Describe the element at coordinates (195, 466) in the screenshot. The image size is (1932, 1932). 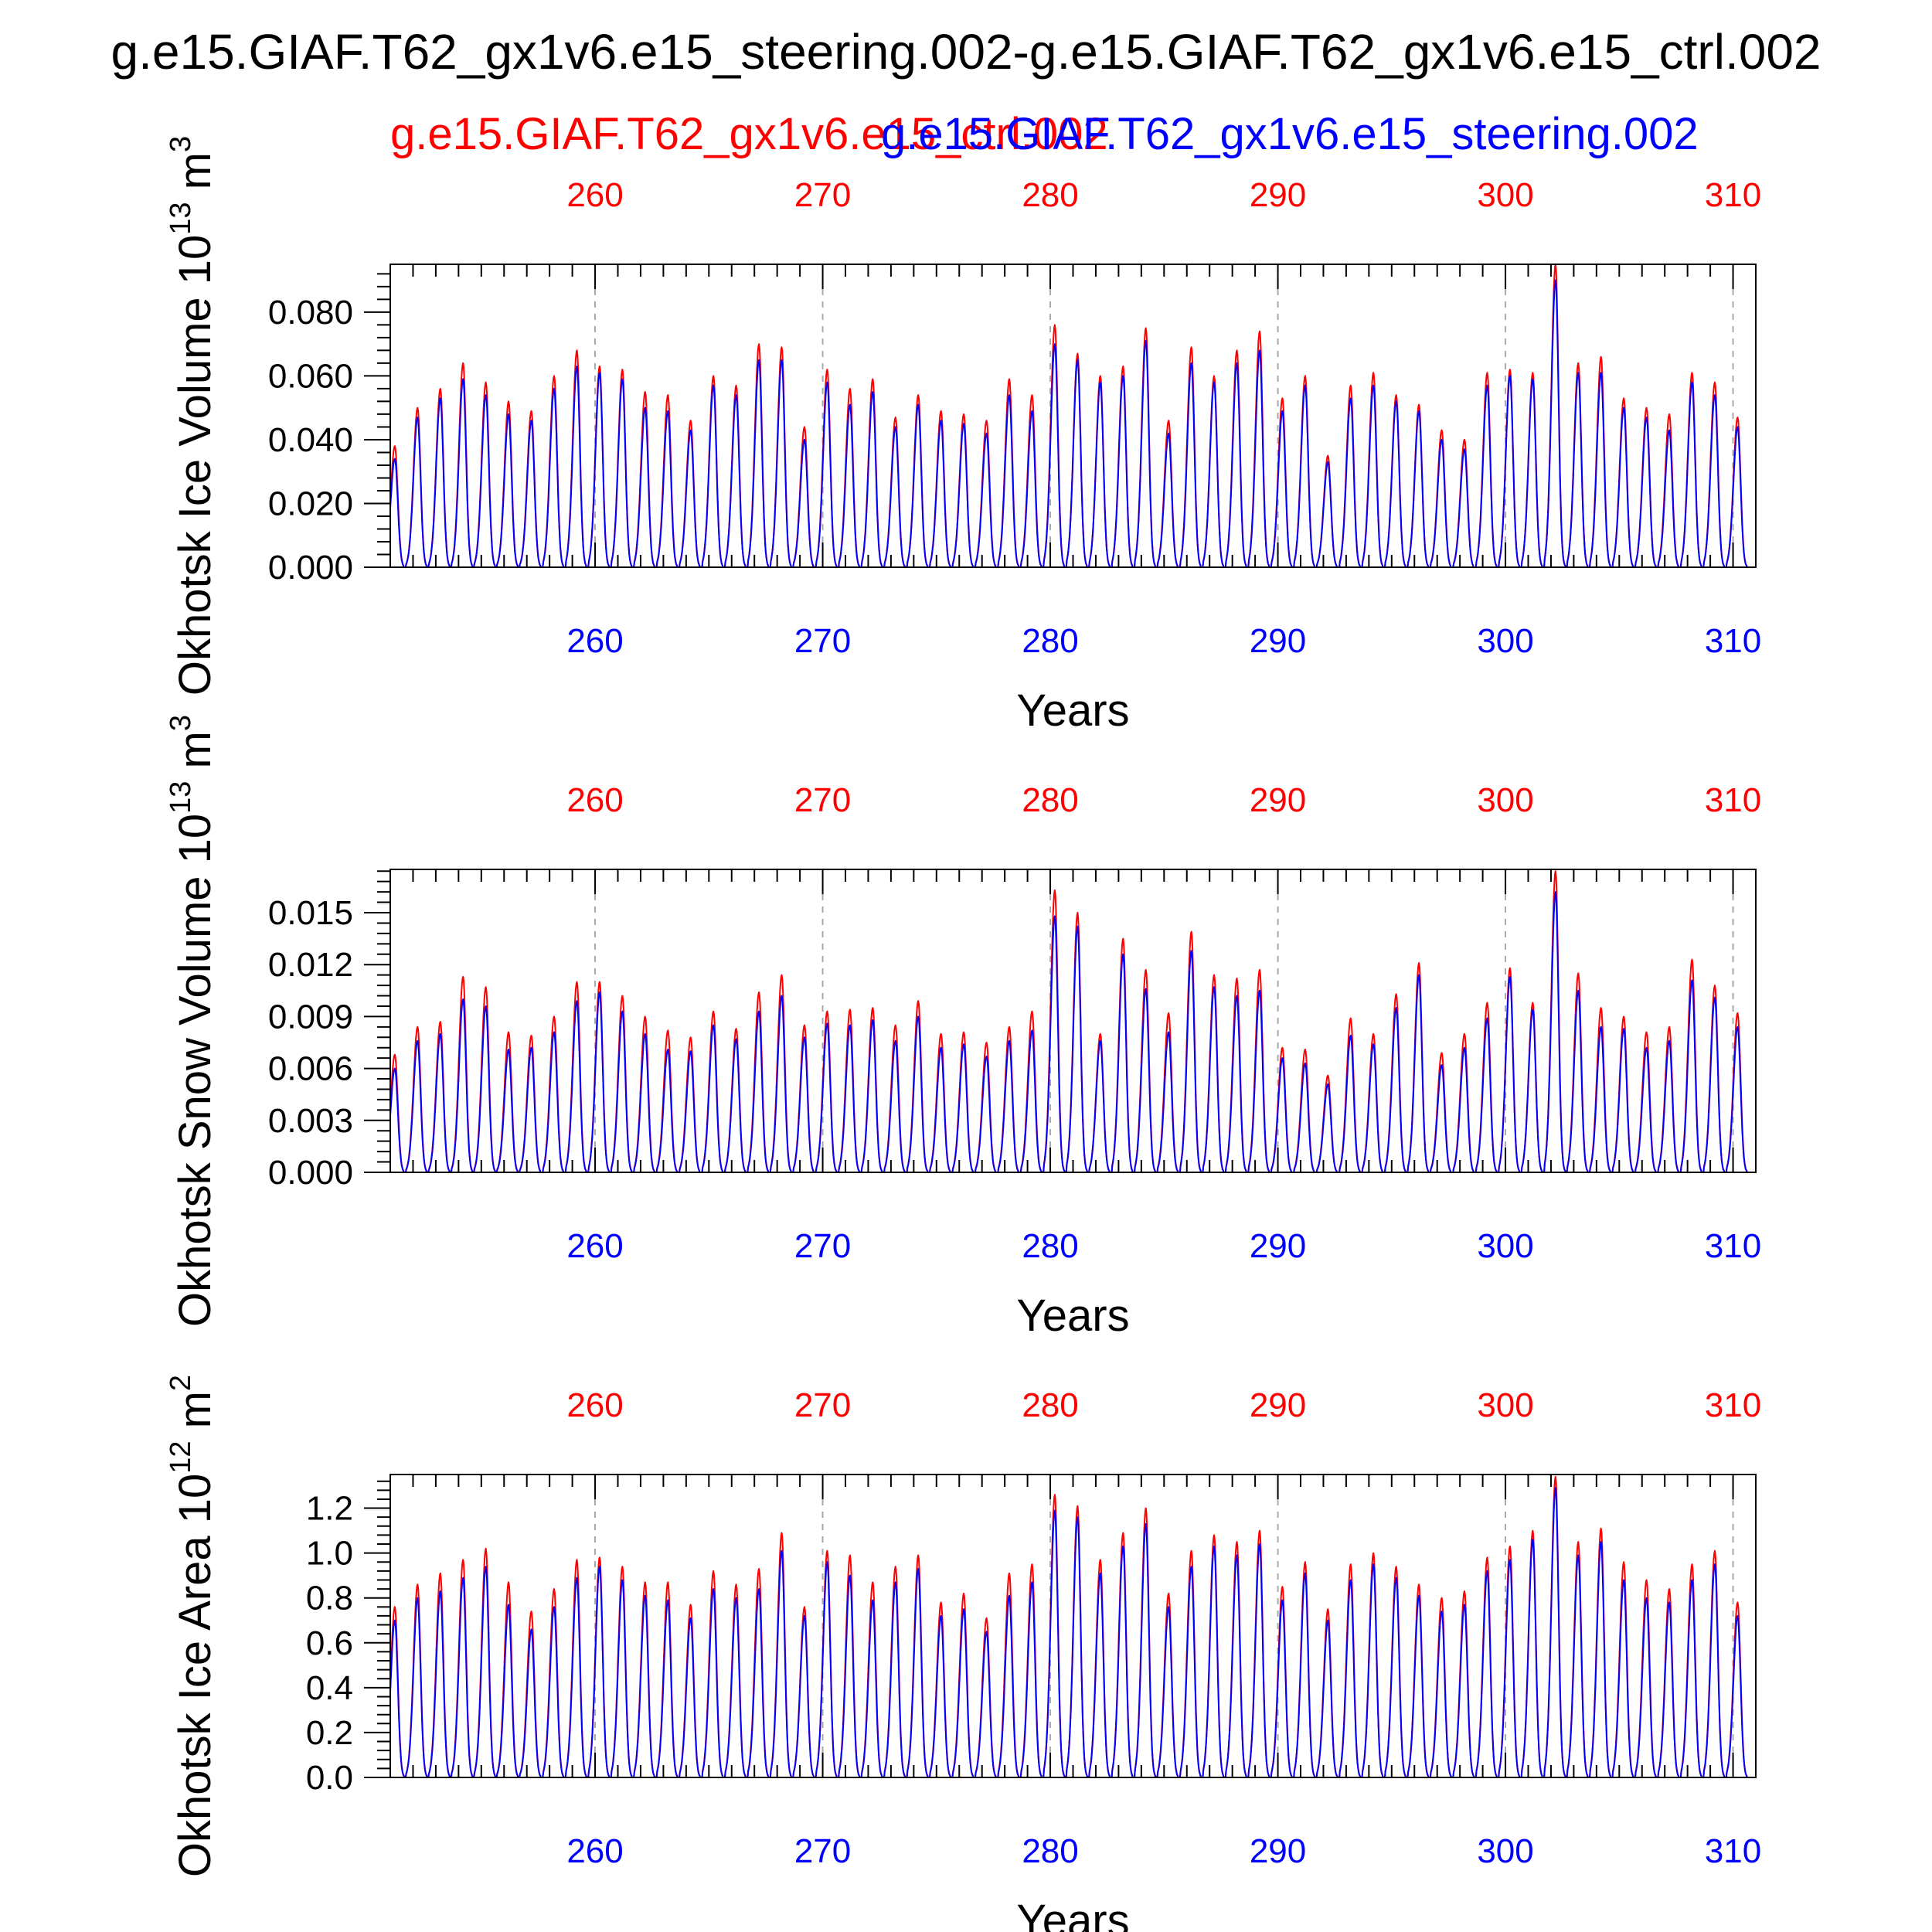
I see `y-axis-title-main: Okhotsk Ice Volume 10` at that location.